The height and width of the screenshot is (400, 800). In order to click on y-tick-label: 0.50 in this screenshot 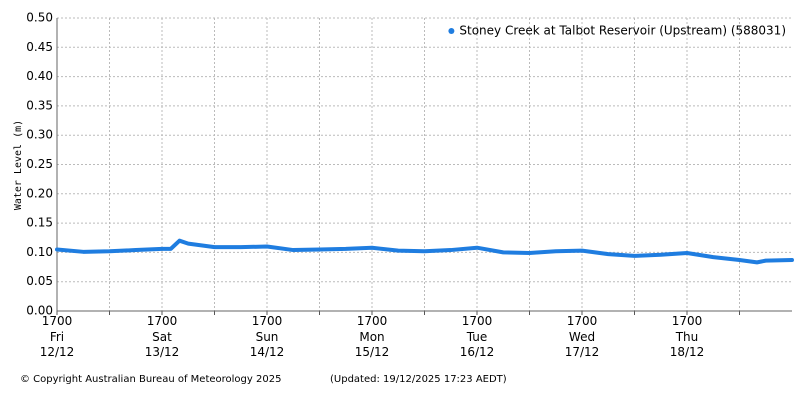, I will do `click(39, 18)`.